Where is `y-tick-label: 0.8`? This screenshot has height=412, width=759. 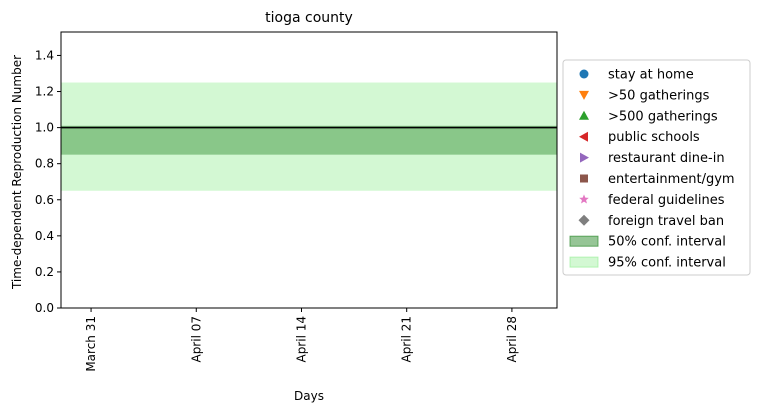
y-tick-label: 0.8 is located at coordinates (44, 164).